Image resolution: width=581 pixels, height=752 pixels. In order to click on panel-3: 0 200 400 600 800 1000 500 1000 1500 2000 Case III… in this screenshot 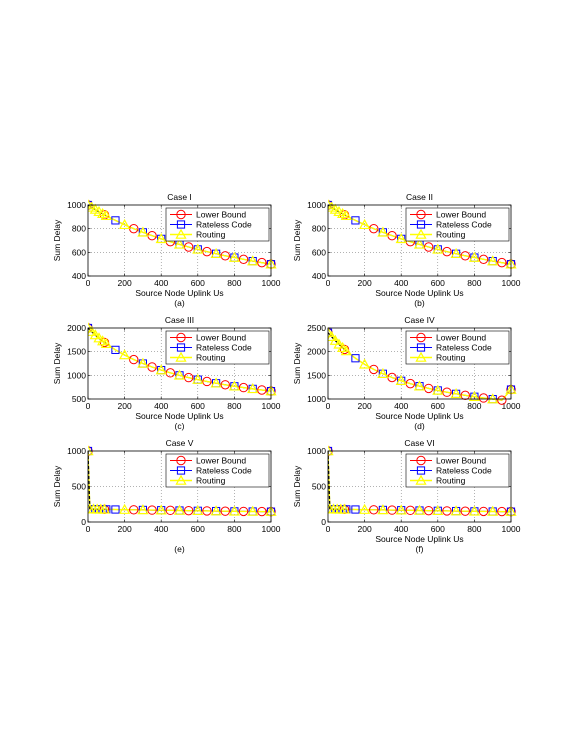, I will do `click(166, 373)`.